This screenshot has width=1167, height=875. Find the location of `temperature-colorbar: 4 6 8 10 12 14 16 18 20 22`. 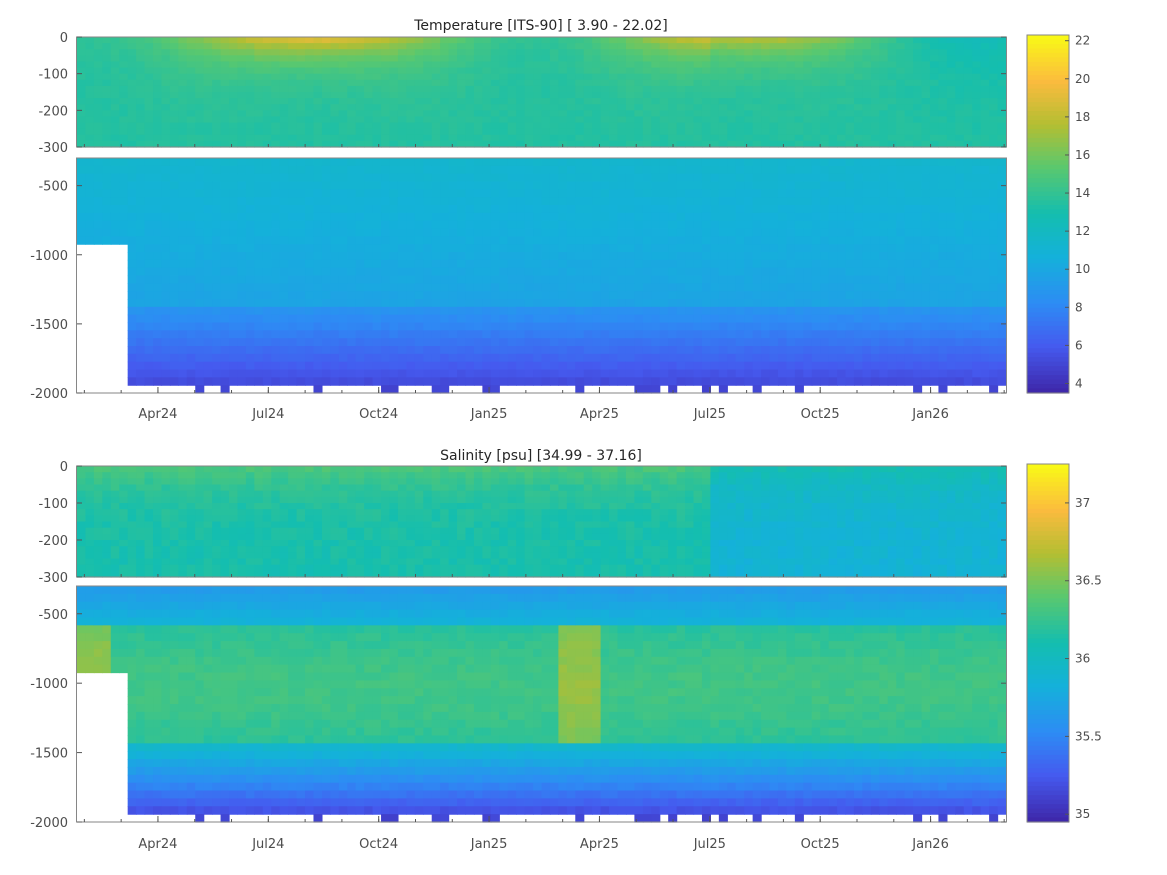

temperature-colorbar: 4 6 8 10 12 14 16 18 20 22 is located at coordinates (1058, 214).